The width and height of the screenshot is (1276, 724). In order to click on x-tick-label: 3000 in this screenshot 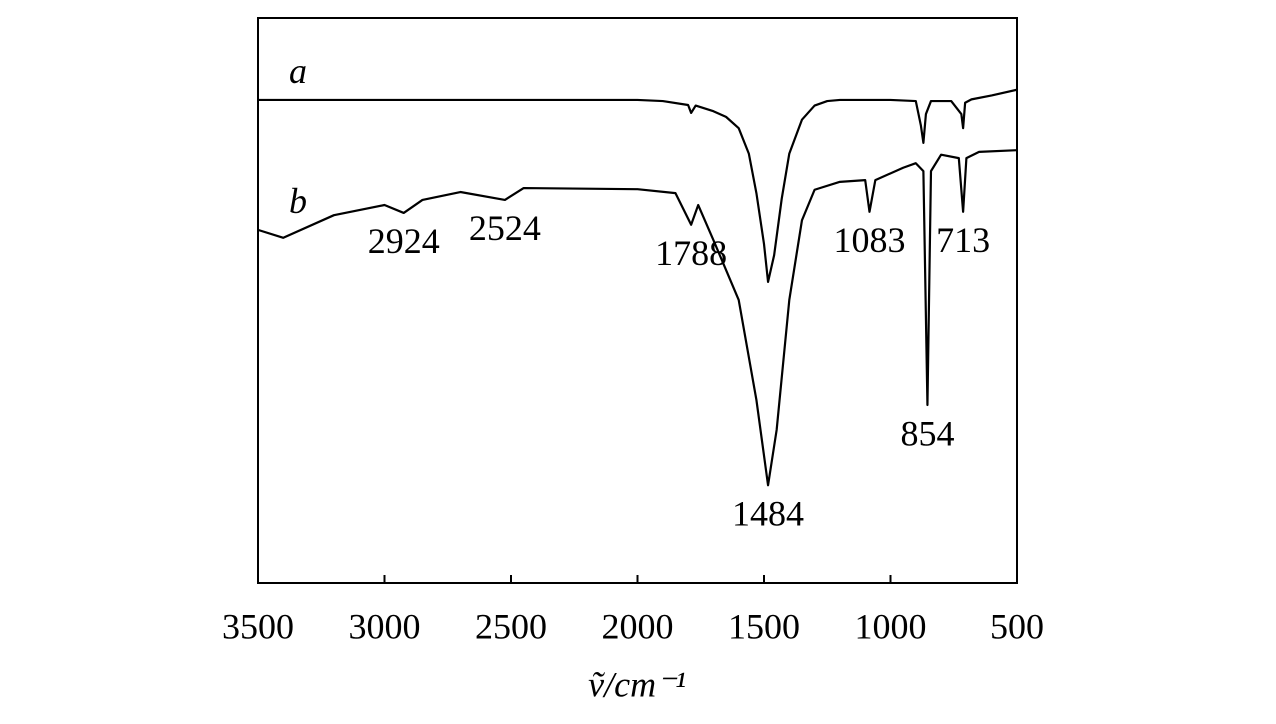, I will do `click(385, 626)`.